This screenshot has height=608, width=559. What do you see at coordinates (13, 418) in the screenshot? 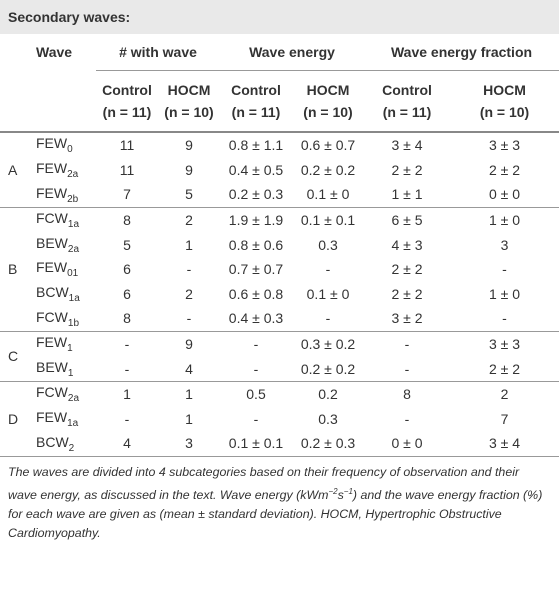
I see `group-label: D` at bounding box center [13, 418].